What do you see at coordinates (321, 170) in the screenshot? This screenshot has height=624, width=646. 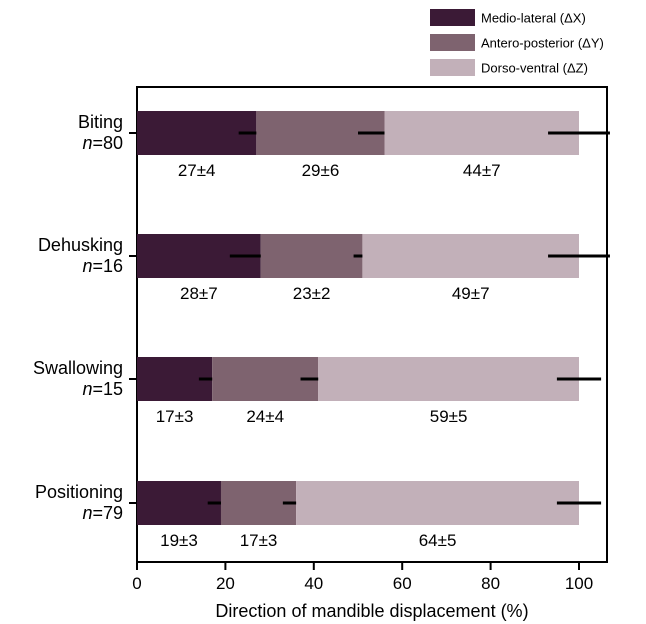 I see `value-label-biting-series-2: 29±6` at bounding box center [321, 170].